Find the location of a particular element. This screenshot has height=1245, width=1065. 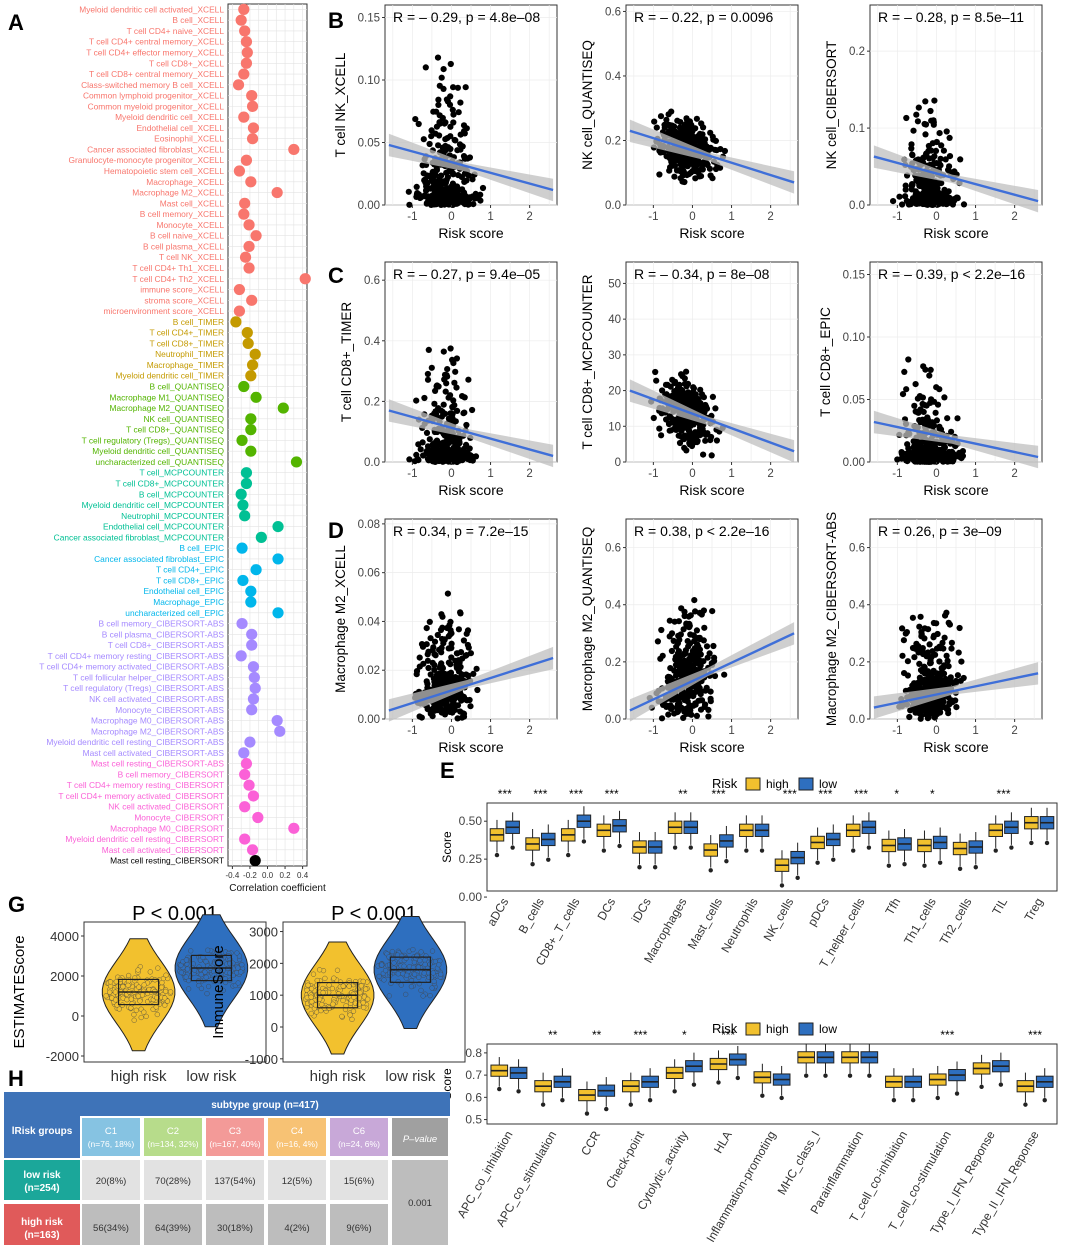

regression-line is located at coordinates (471, 684).